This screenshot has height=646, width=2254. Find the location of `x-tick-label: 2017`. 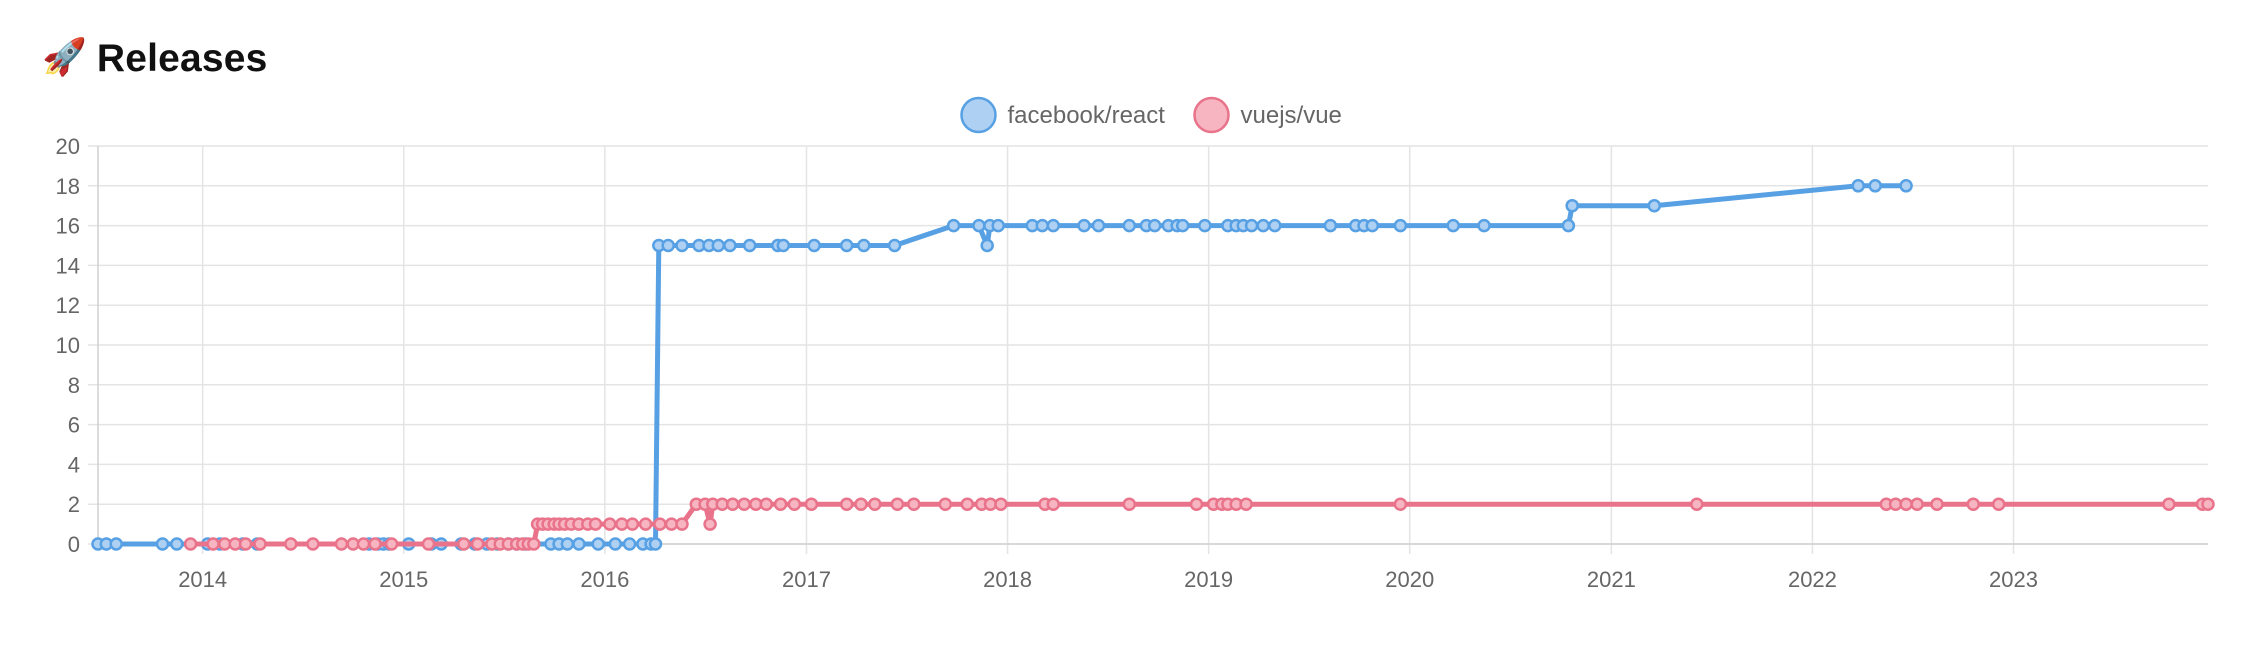

x-tick-label: 2017 is located at coordinates (806, 579).